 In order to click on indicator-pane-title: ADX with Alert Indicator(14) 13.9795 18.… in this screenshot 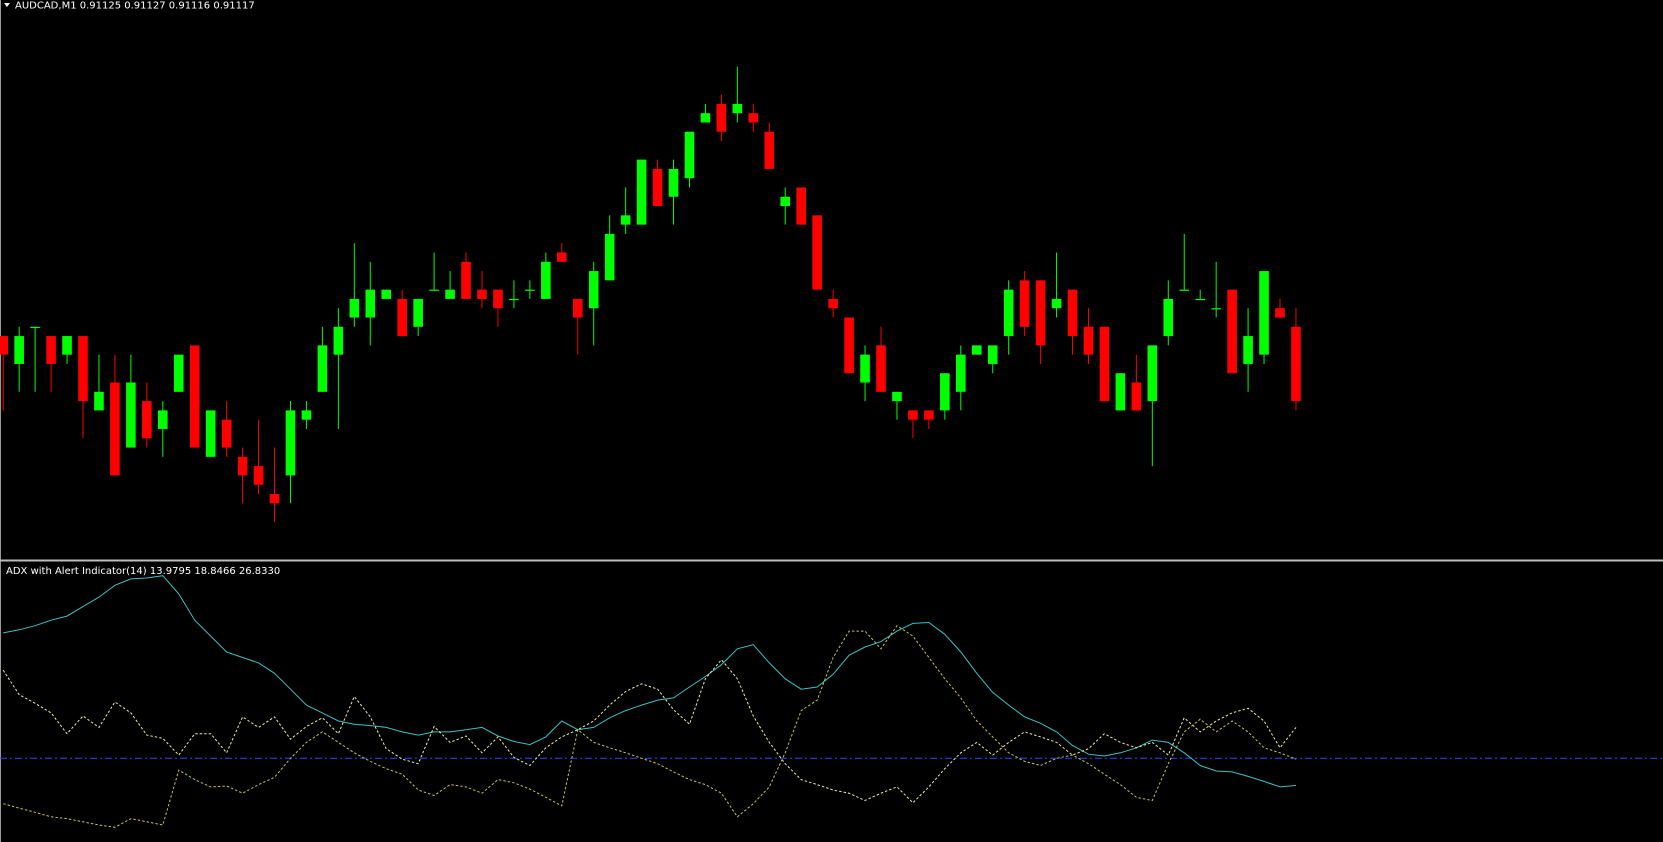, I will do `click(143, 571)`.